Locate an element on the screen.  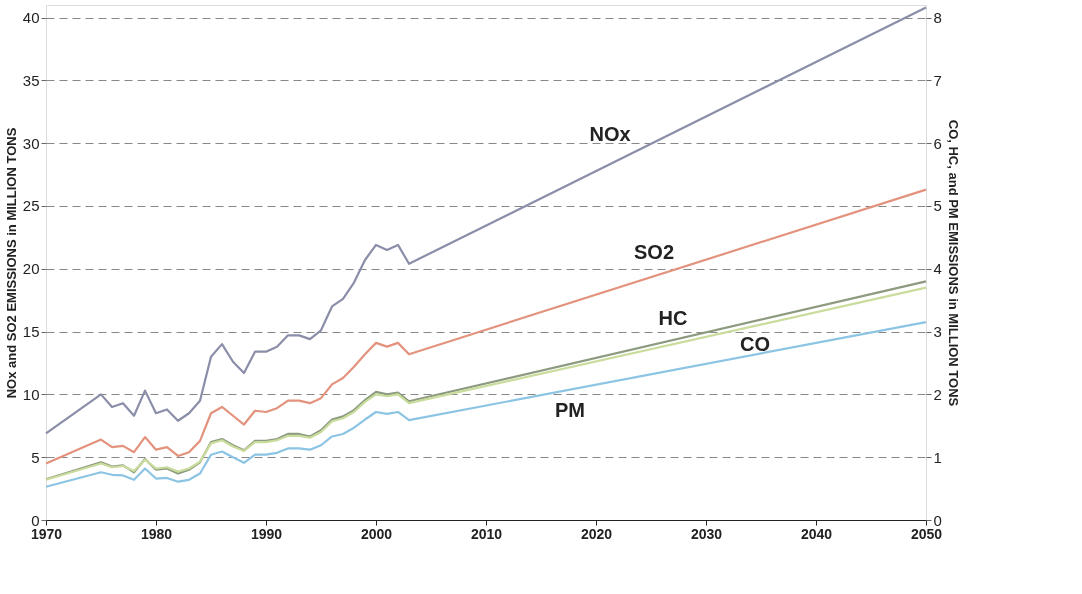
series-label: PM is located at coordinates (570, 410).